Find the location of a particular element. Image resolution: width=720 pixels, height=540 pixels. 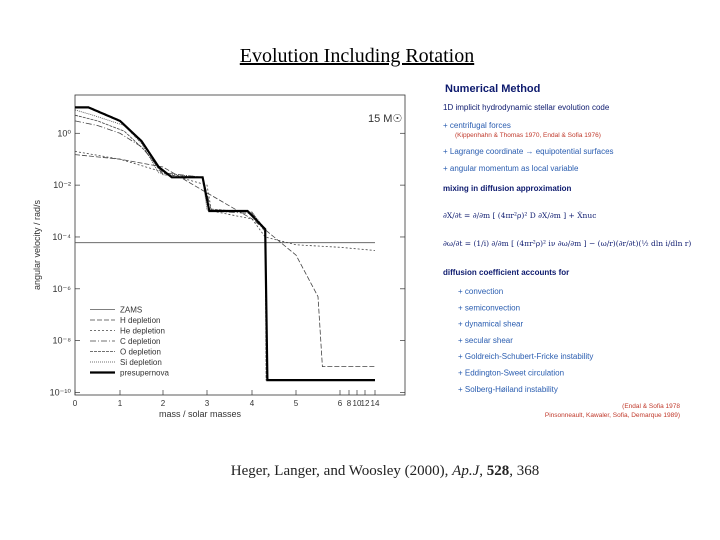

x-tick-label: 5 is located at coordinates (296, 403).